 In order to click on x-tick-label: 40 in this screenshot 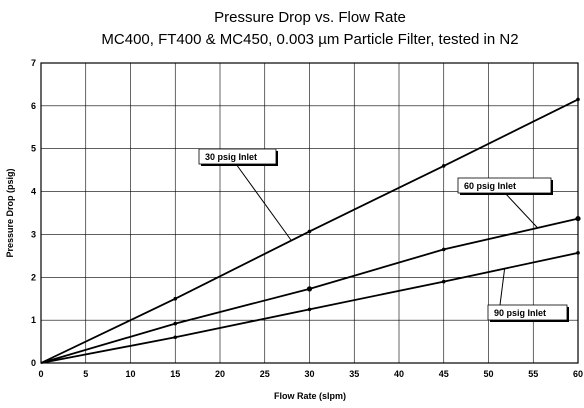, I will do `click(399, 374)`.